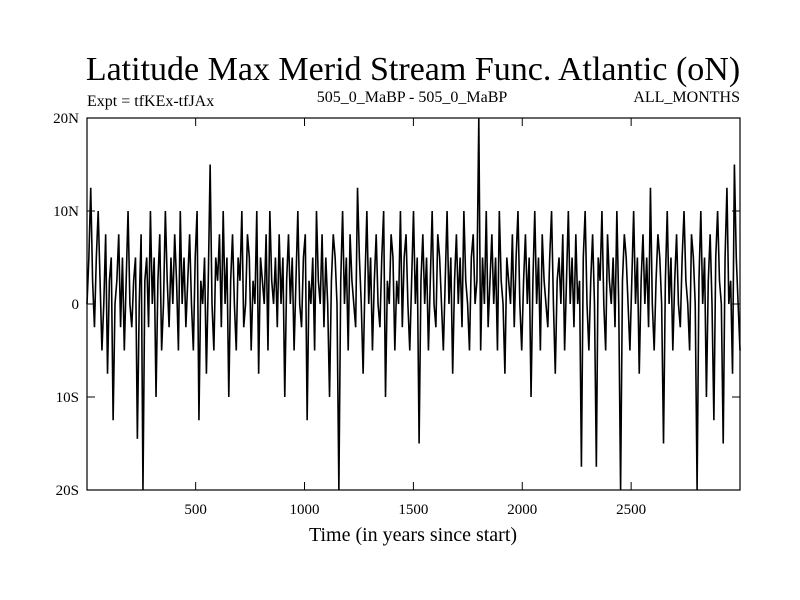 The image size is (800, 600). Describe the element at coordinates (412, 97) in the screenshot. I see `chart-subtitle-run: 505_0_MaBP - 505_0_MaBP` at that location.